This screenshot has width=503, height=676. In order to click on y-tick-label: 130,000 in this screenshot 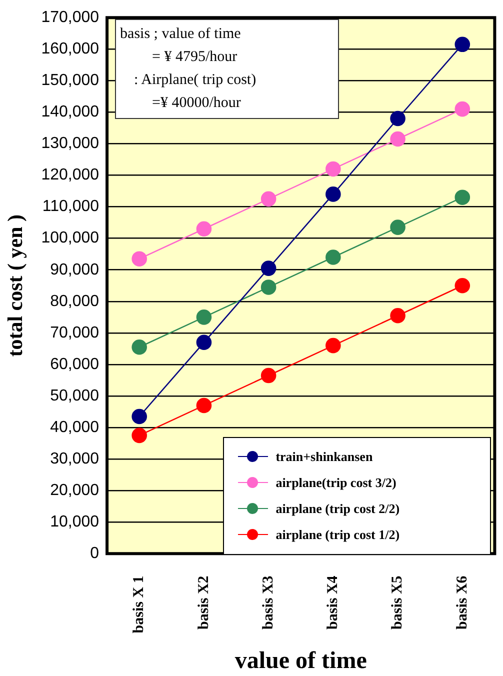, I will do `click(70, 143)`.